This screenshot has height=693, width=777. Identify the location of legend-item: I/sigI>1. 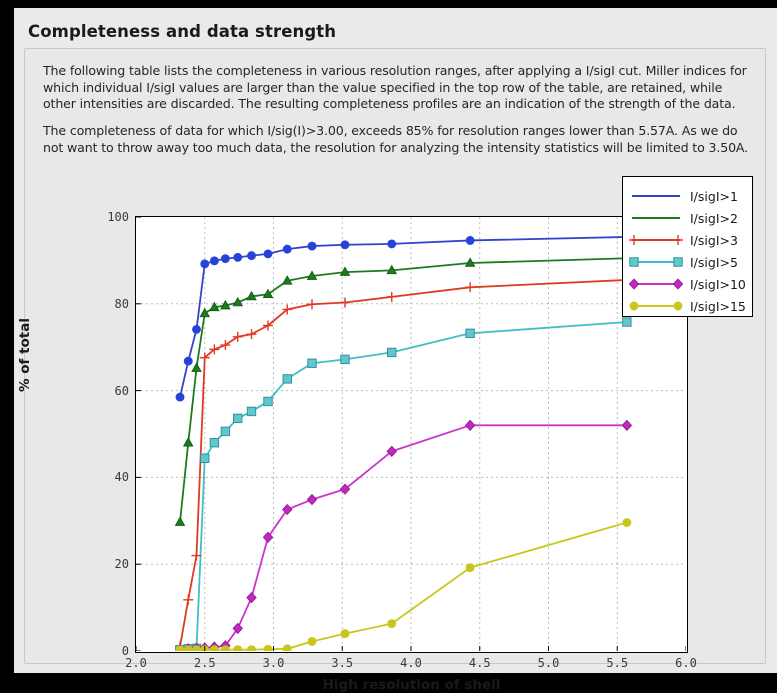
(687, 196).